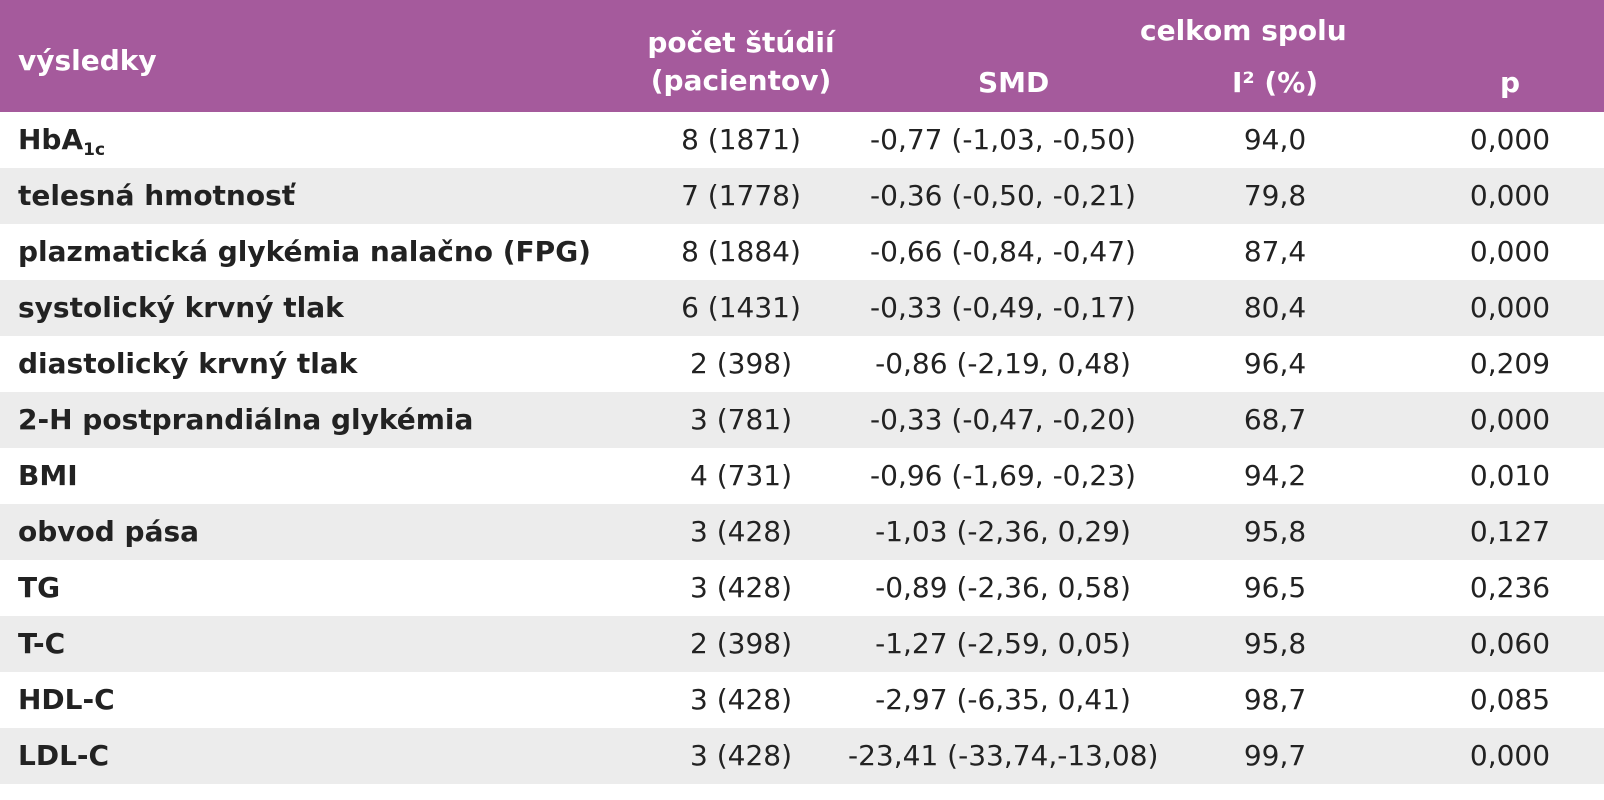 The width and height of the screenshot is (1604, 800). I want to click on cell-outcome-text: systolický krvný tlak, so click(181, 307).